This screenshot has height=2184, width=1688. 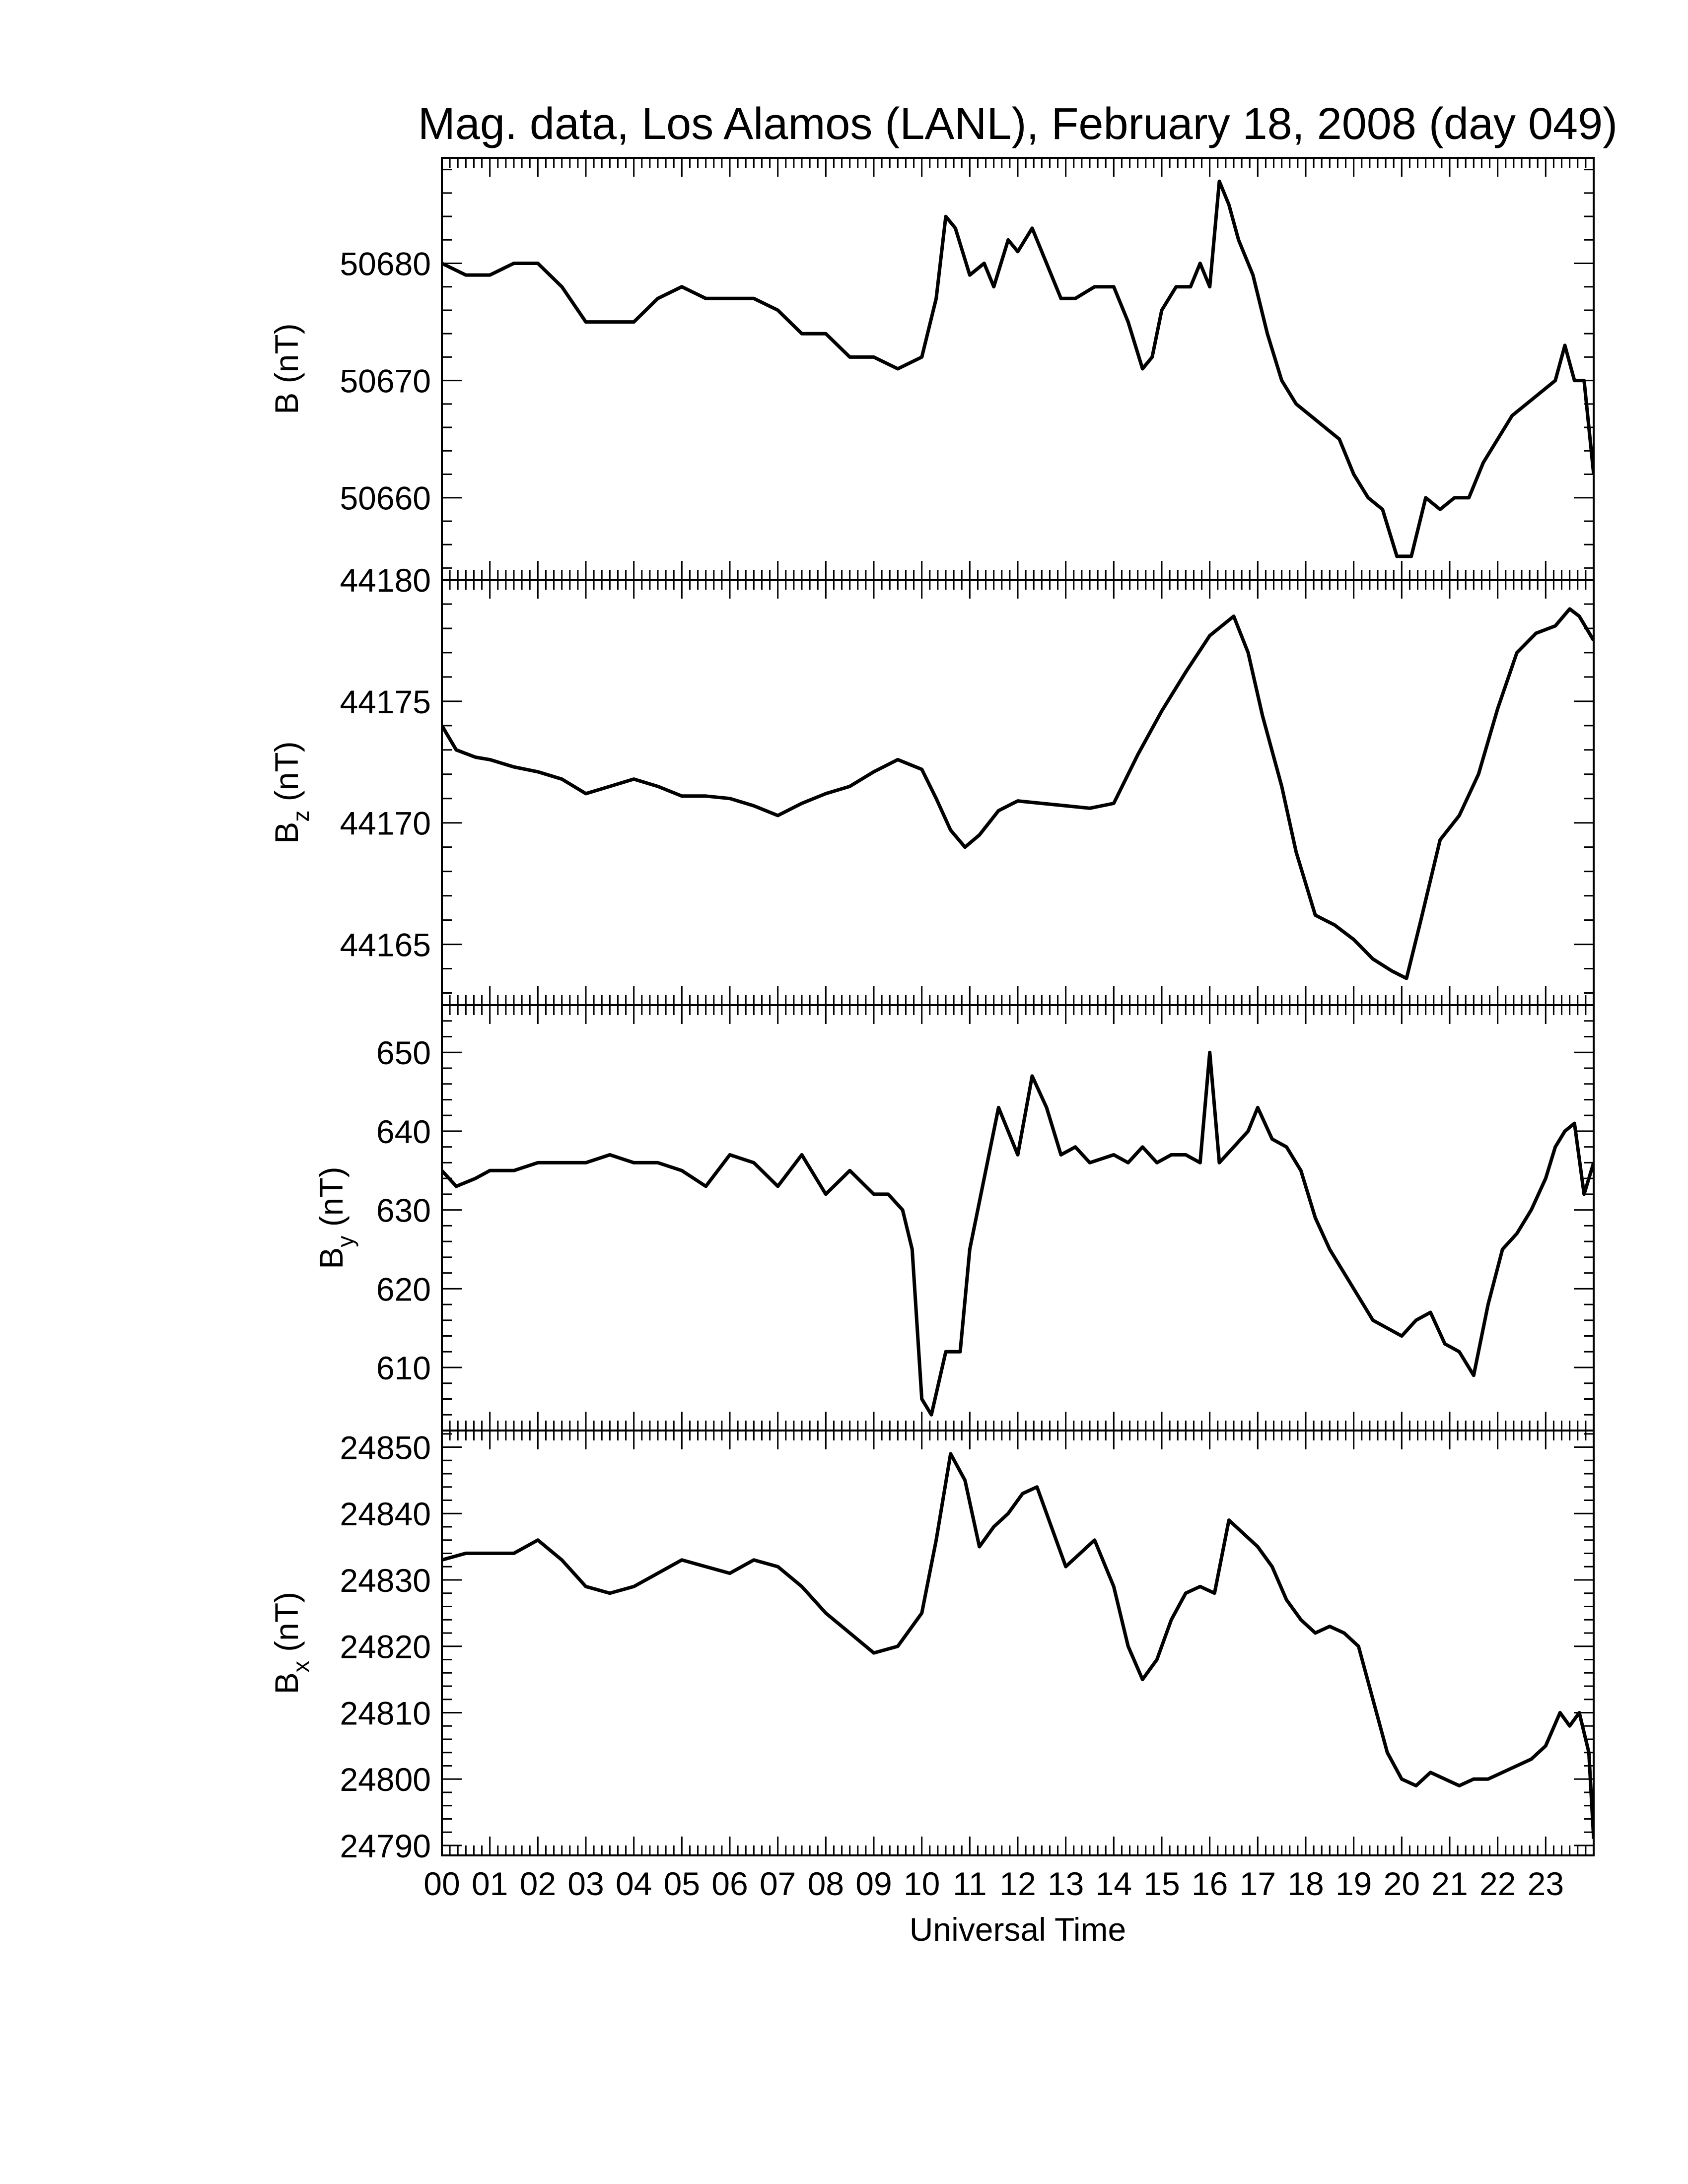 What do you see at coordinates (778, 1883) in the screenshot?
I see `x-tick-label: 07` at bounding box center [778, 1883].